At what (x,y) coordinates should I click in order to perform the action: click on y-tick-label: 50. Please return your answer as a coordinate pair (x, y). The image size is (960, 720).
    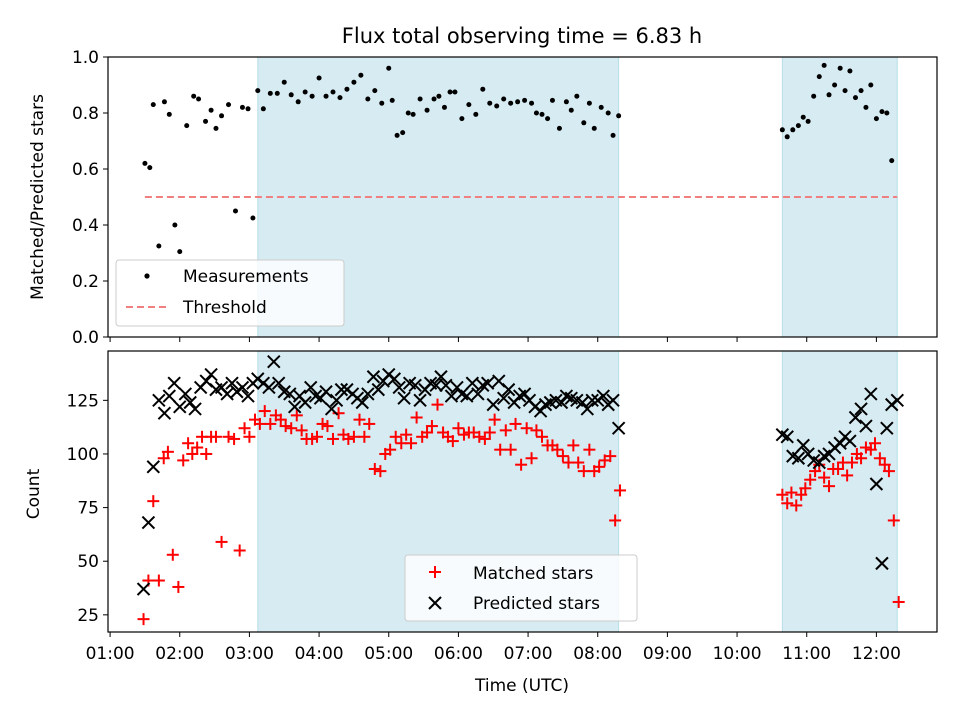
    Looking at the image, I should click on (88, 562).